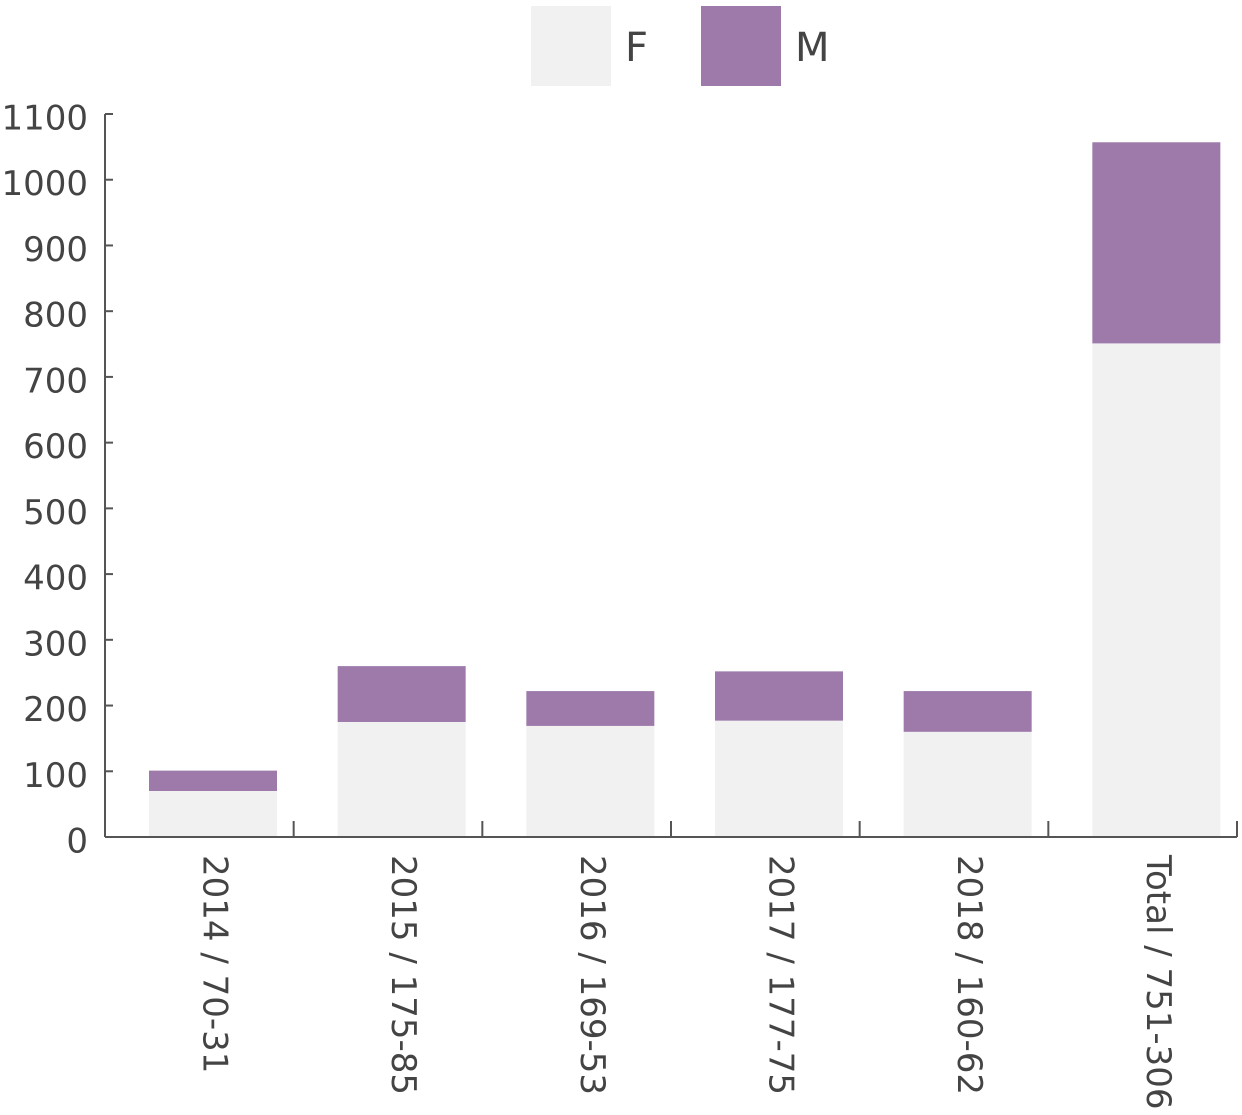  Describe the element at coordinates (55, 447) in the screenshot. I see `y-tick-label: 600` at that location.